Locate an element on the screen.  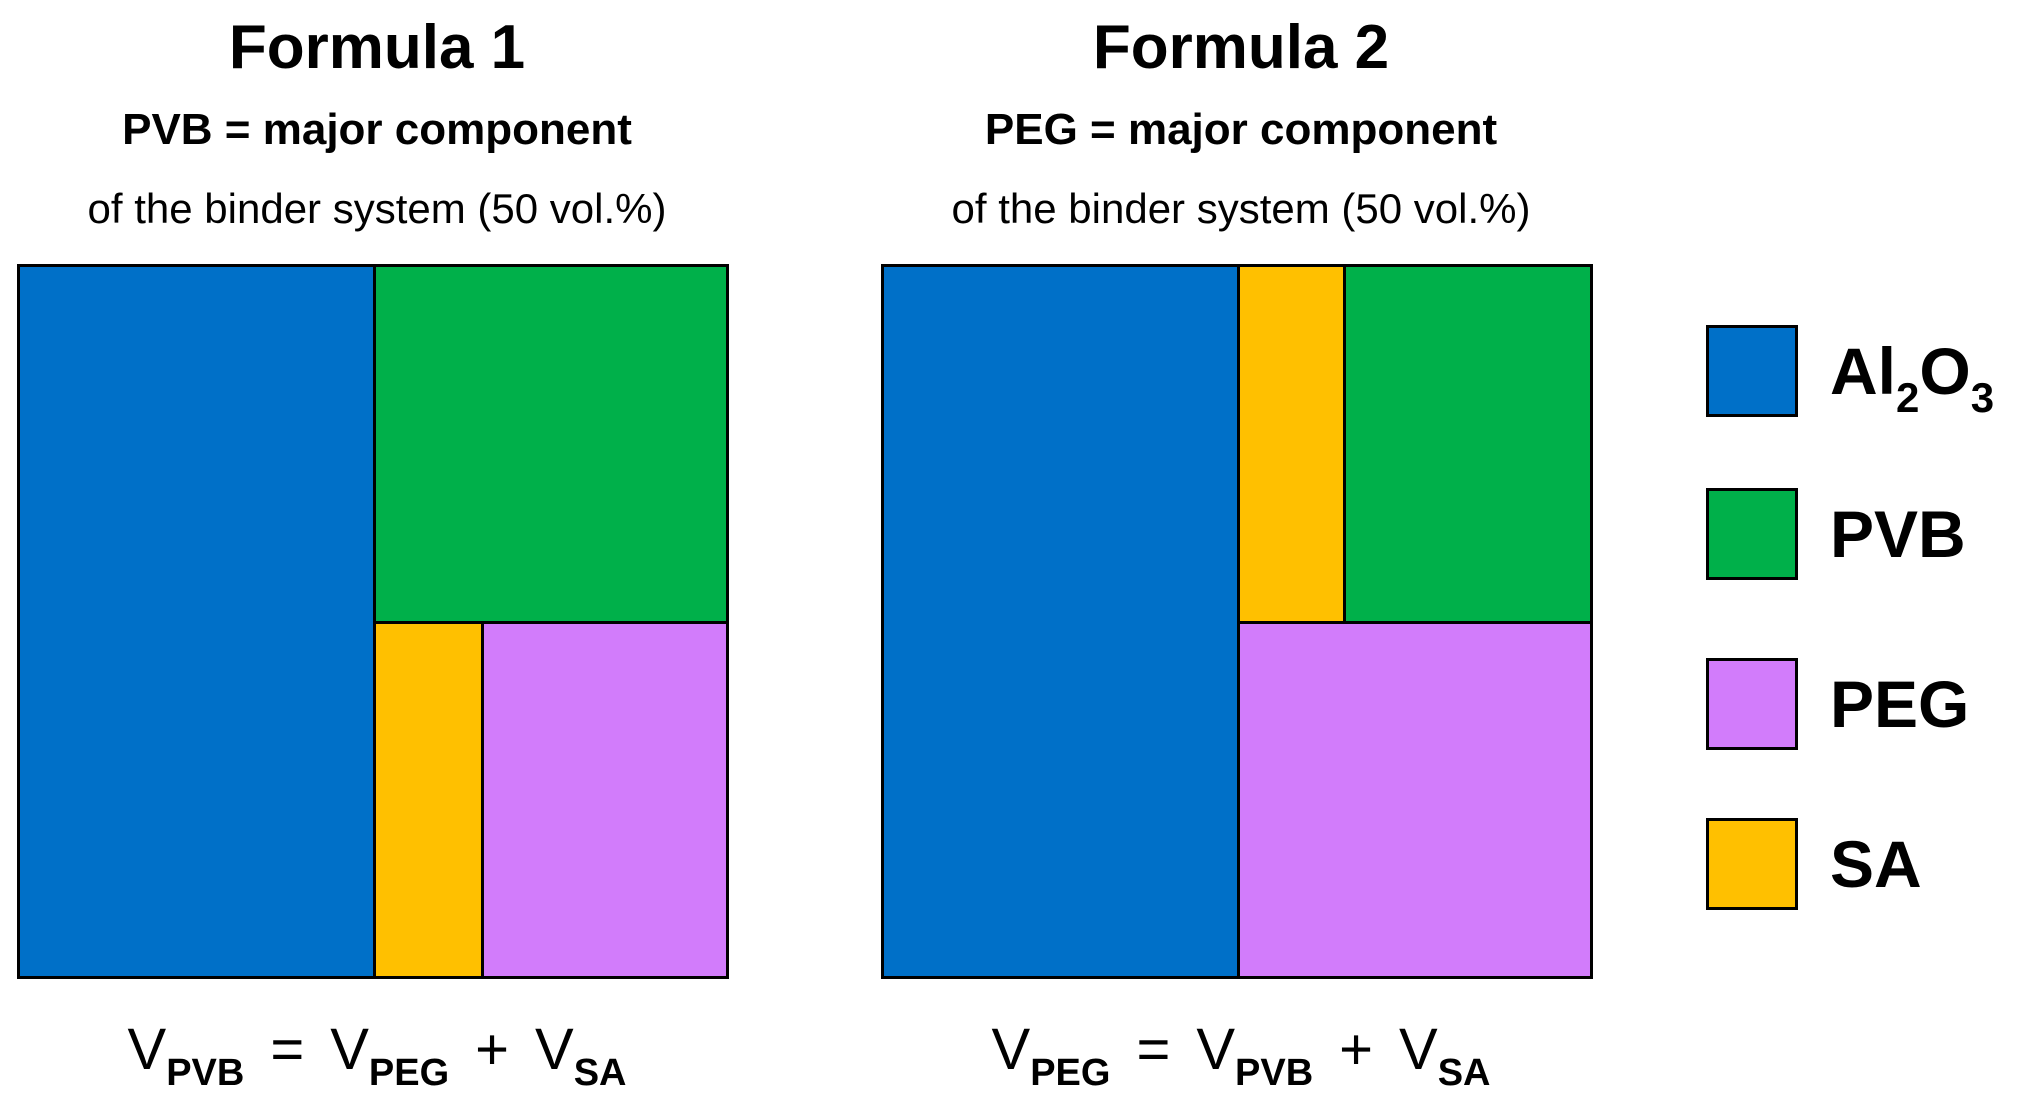
legend-item-pvb: PVB is located at coordinates (1866, 536).